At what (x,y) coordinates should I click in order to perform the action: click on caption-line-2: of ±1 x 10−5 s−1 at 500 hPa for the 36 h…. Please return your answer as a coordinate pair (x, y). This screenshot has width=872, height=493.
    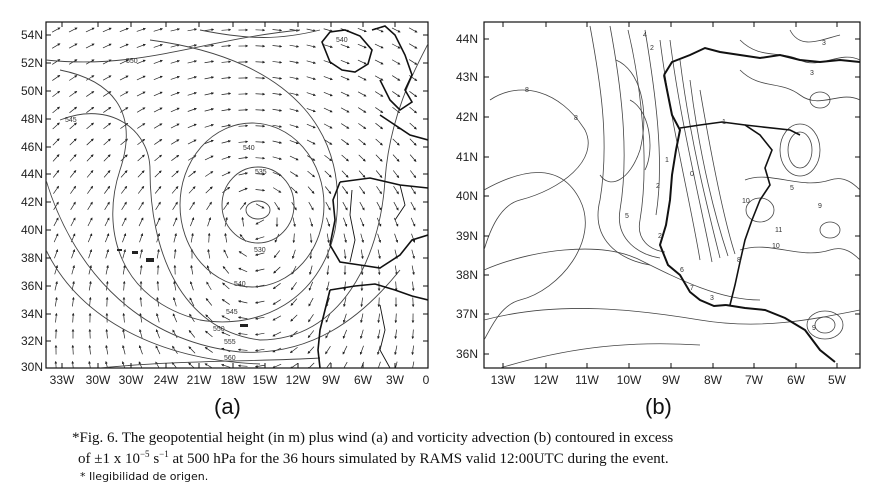
    Looking at the image, I should click on (467, 459).